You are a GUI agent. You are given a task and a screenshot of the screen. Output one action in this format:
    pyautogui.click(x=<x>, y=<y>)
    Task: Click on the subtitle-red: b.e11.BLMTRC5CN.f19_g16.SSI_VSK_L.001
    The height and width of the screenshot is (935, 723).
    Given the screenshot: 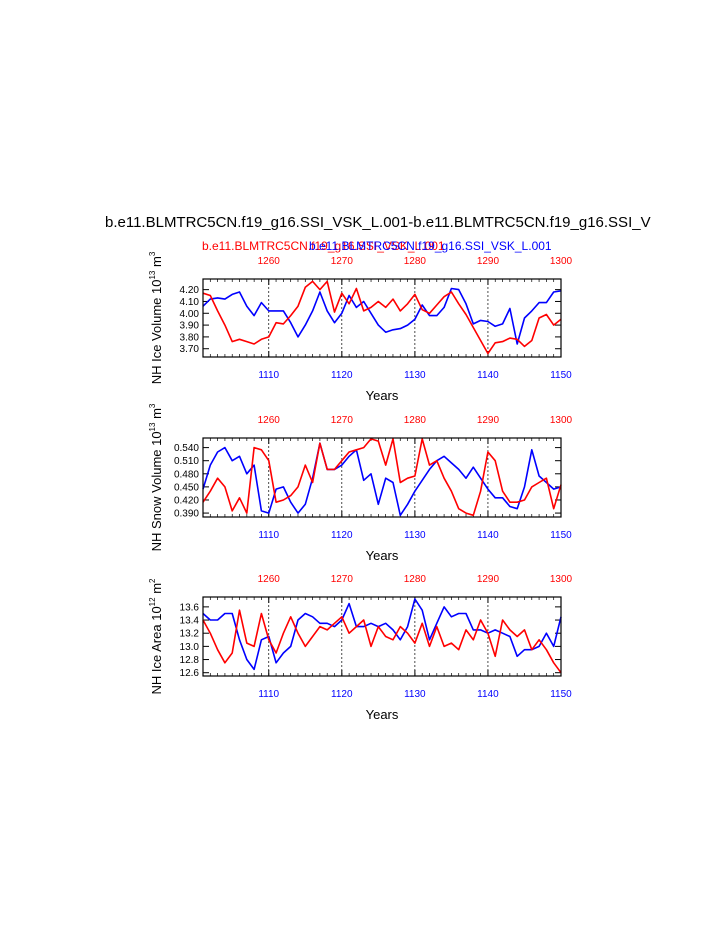 What is the action you would take?
    pyautogui.click(x=323, y=246)
    